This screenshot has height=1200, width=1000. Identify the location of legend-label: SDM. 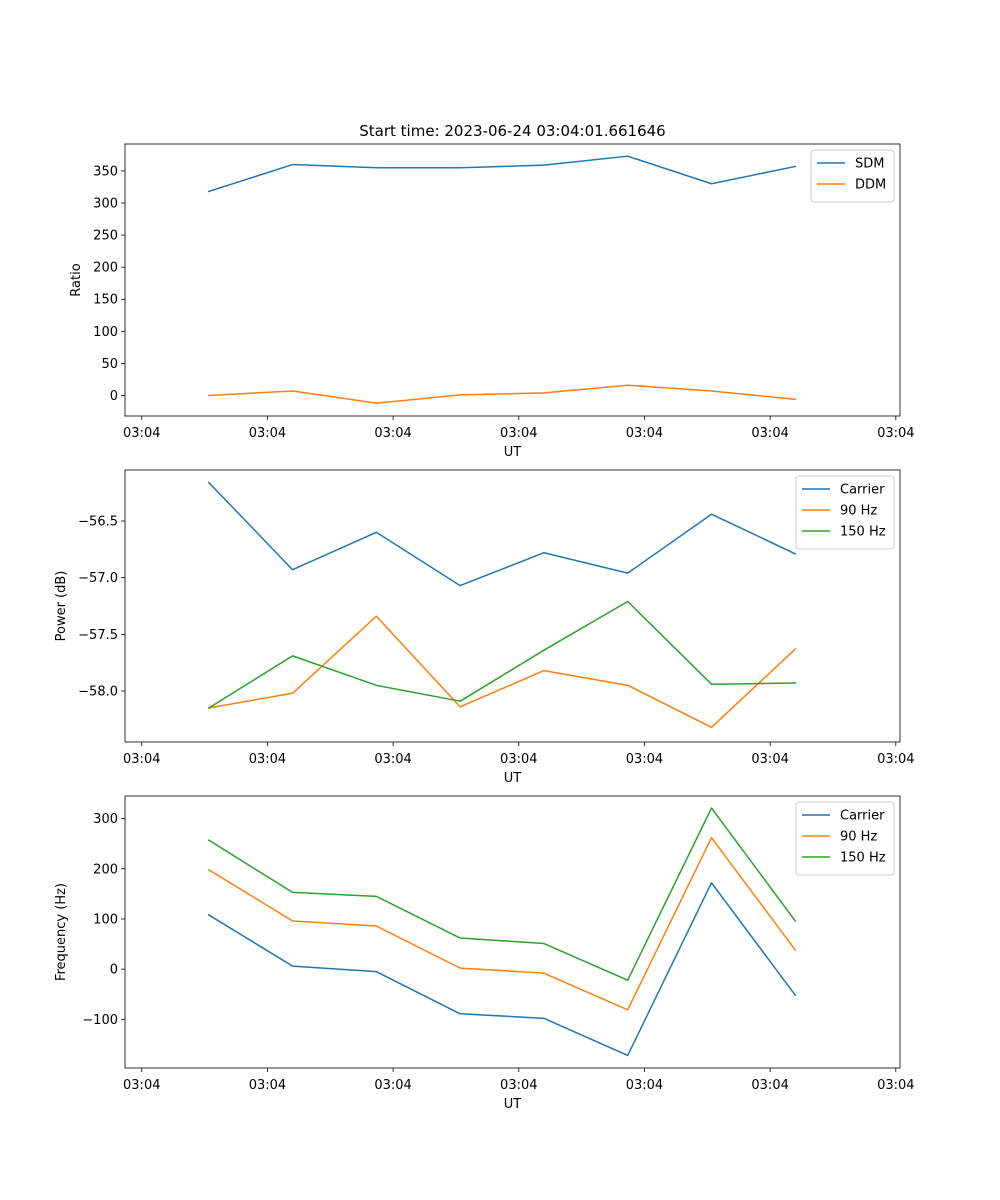
(869, 164).